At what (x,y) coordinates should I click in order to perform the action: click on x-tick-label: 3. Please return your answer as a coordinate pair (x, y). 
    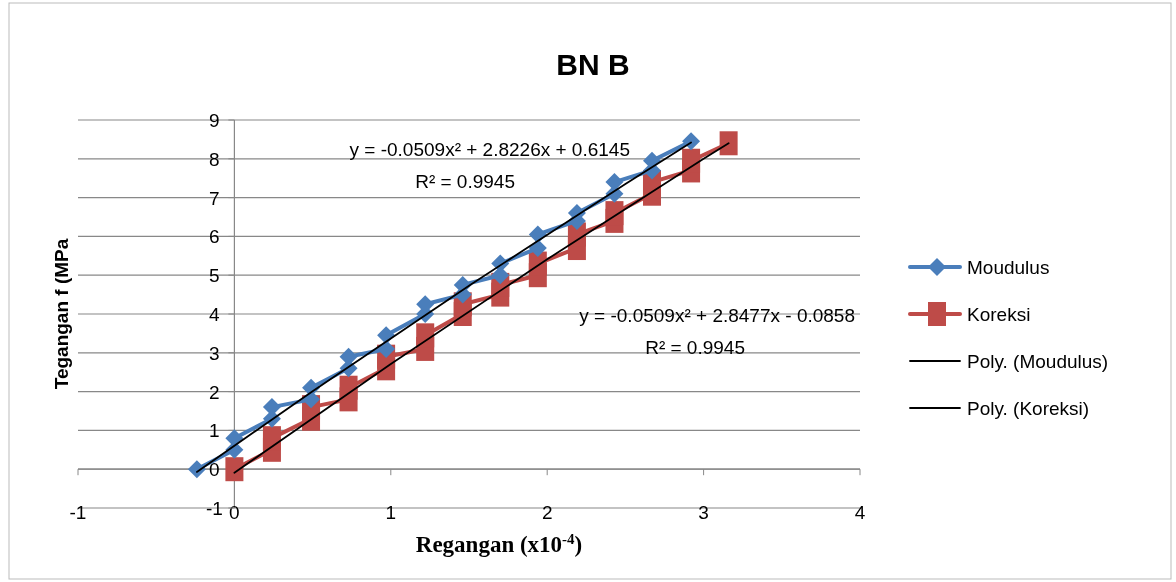
    Looking at the image, I should click on (703, 512).